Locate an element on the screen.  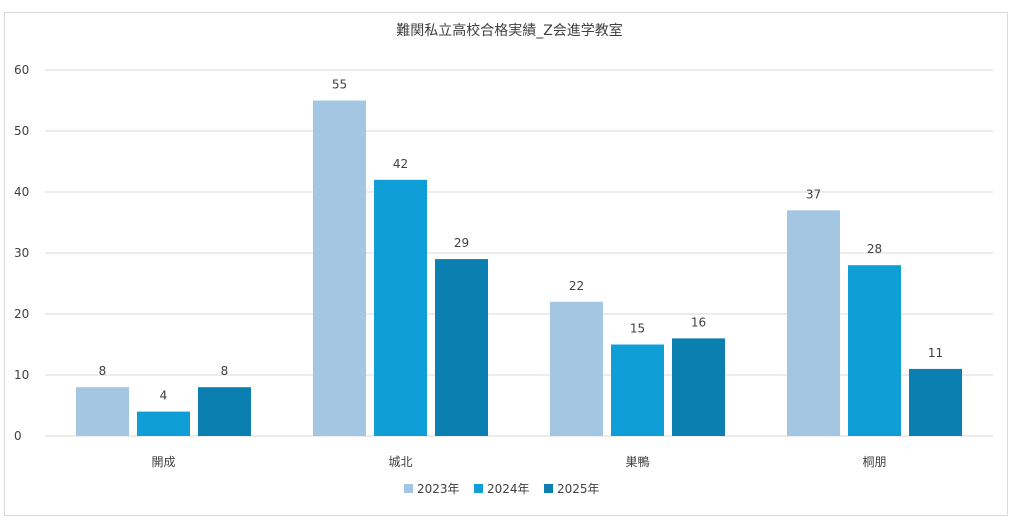
y-tick-label: 0 is located at coordinates (18, 436).